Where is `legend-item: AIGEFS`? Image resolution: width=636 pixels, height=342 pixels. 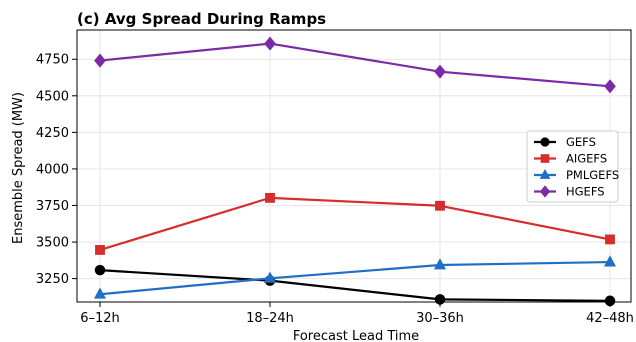 legend-item: AIGEFS is located at coordinates (570, 159).